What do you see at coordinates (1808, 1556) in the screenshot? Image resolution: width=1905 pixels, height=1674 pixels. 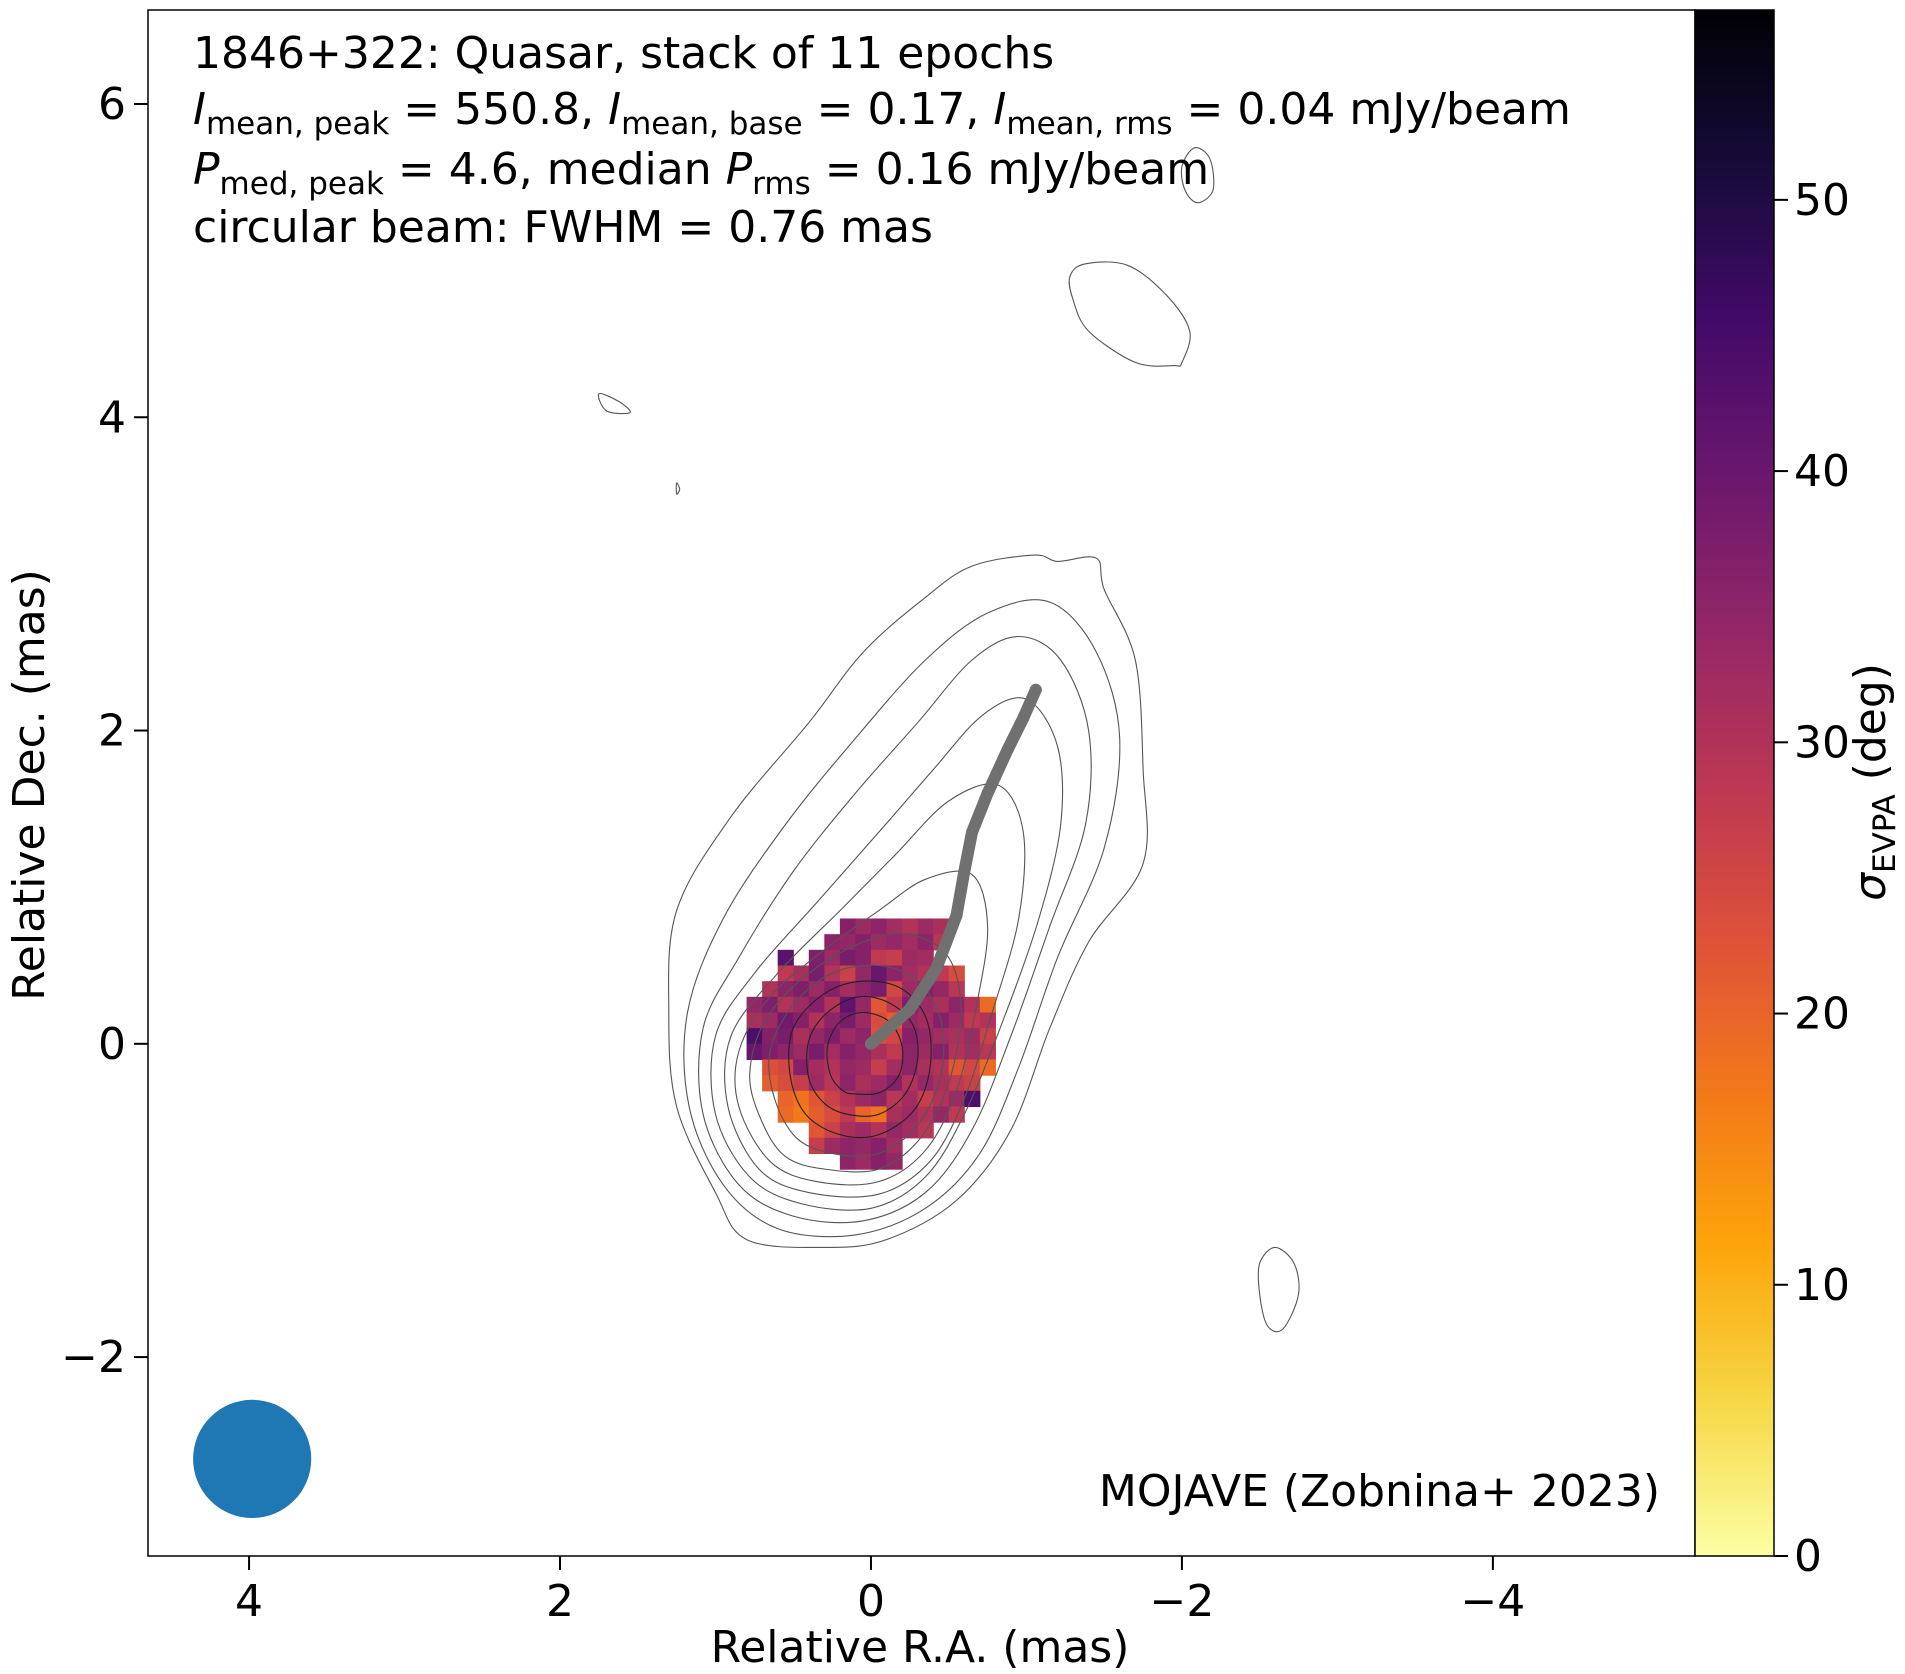 I see `colorbar-tick-label: 0` at bounding box center [1808, 1556].